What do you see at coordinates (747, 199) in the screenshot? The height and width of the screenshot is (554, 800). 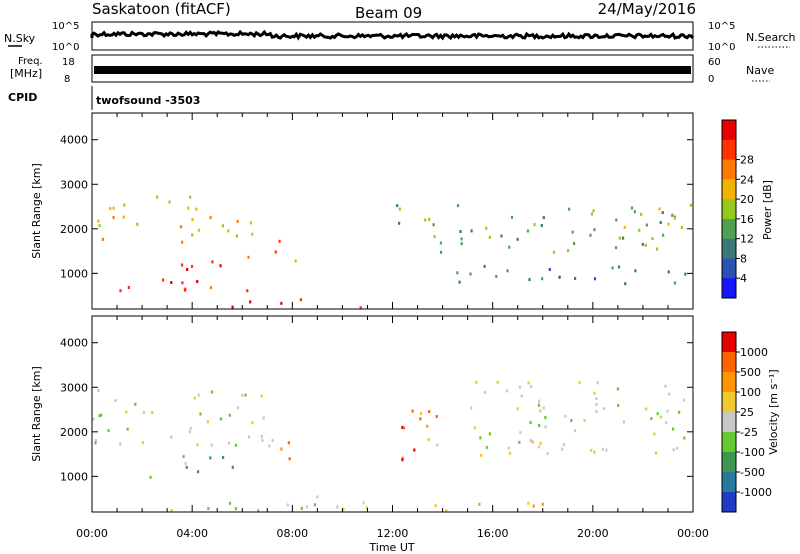 I see `power-colorbar-tick-label: 20` at bounding box center [747, 199].